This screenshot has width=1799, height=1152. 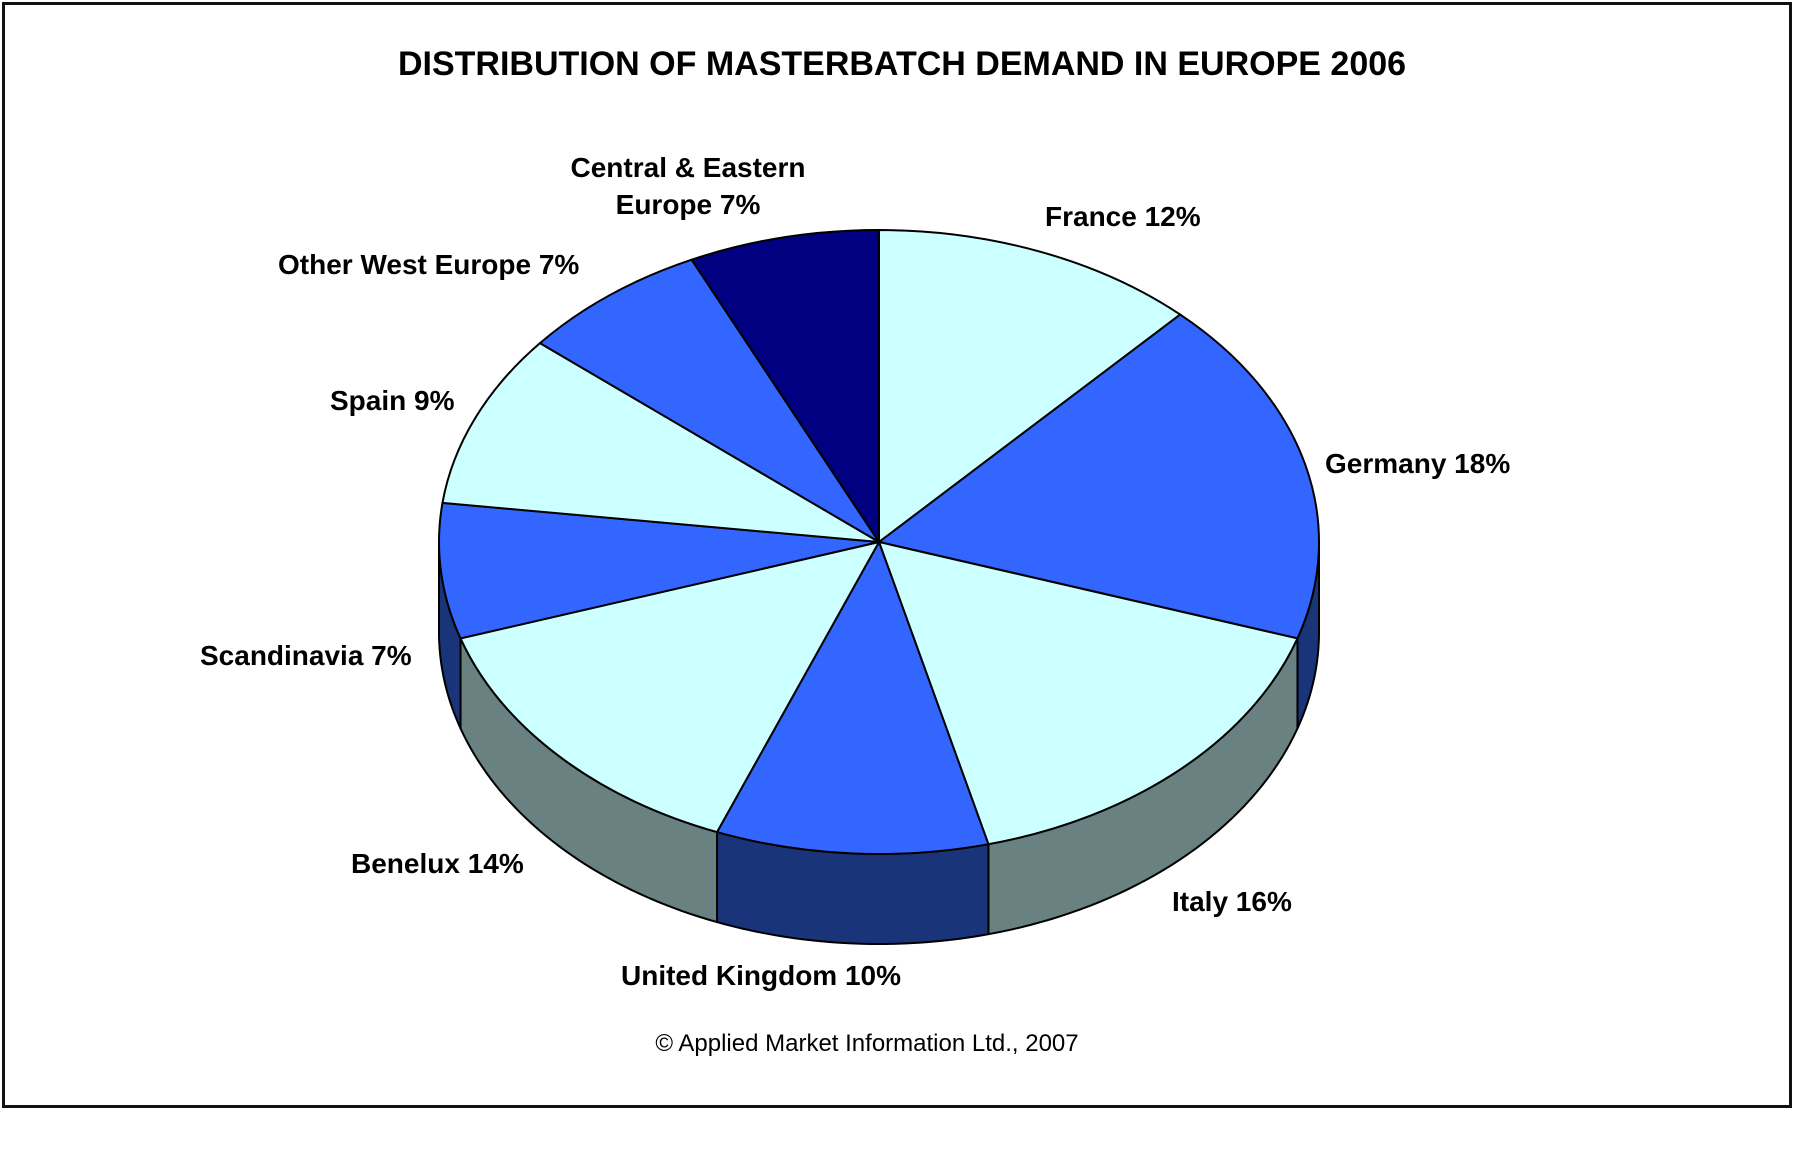 I want to click on copyright-text: © Applied Market Information Ltd., 2007, so click(x=866, y=1043).